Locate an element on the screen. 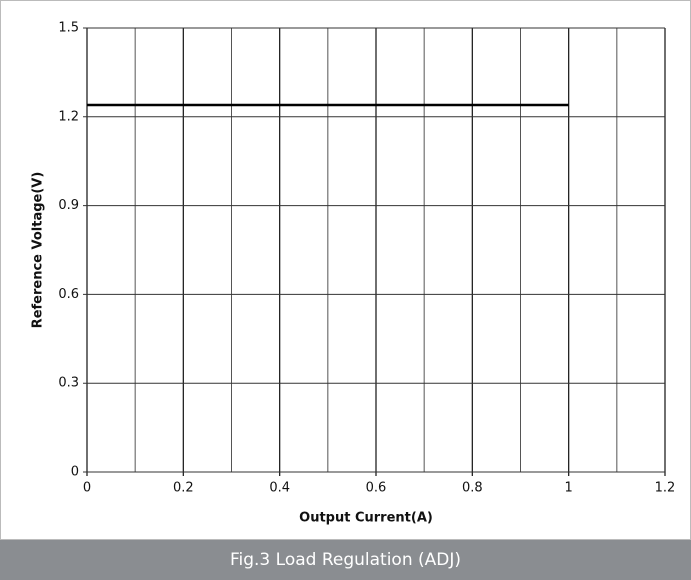 The width and height of the screenshot is (691, 580). x-tick-label: 0.2 is located at coordinates (183, 488).